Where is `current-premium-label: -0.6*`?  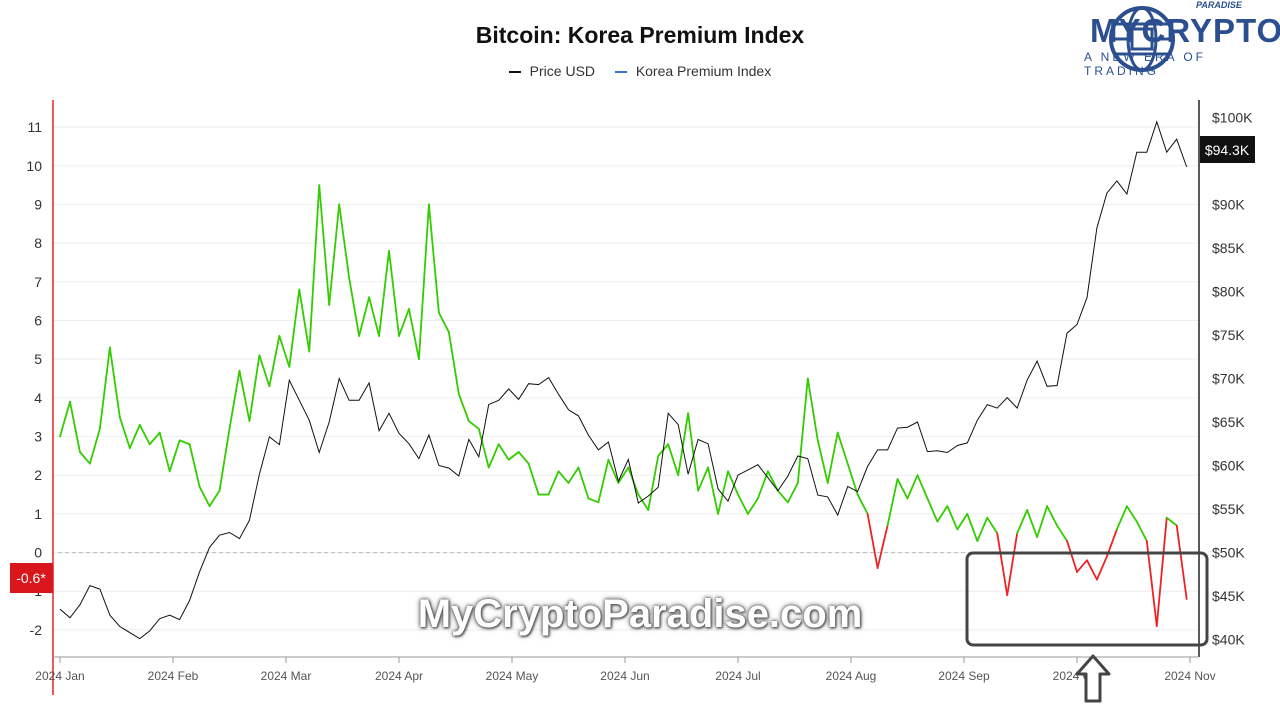 current-premium-label: -0.6* is located at coordinates (31, 578).